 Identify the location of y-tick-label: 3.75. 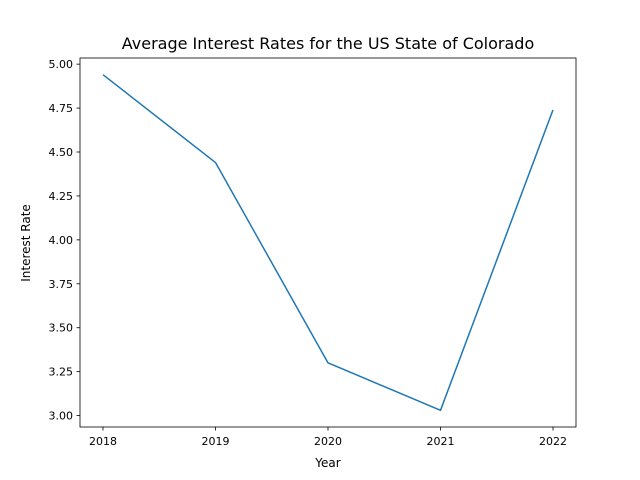
(61, 284).